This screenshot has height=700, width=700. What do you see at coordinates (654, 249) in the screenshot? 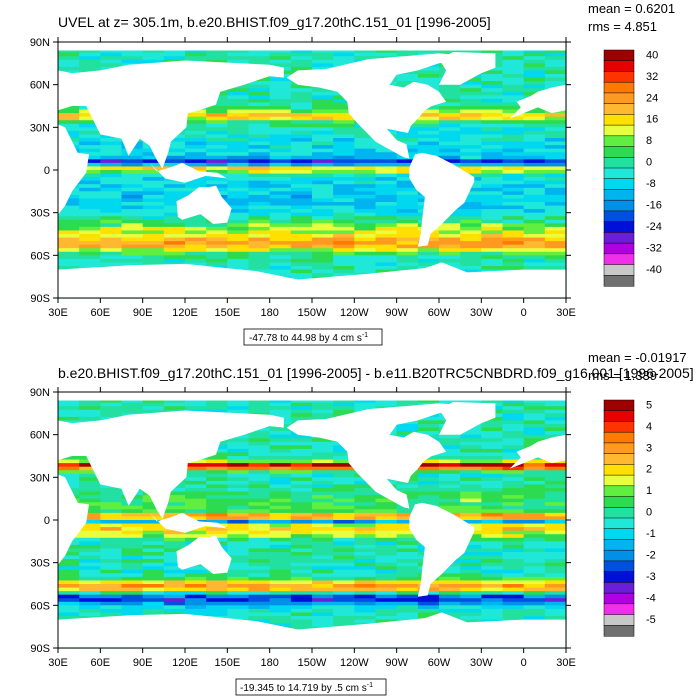
I see `colorbar-label: -32` at bounding box center [654, 249].